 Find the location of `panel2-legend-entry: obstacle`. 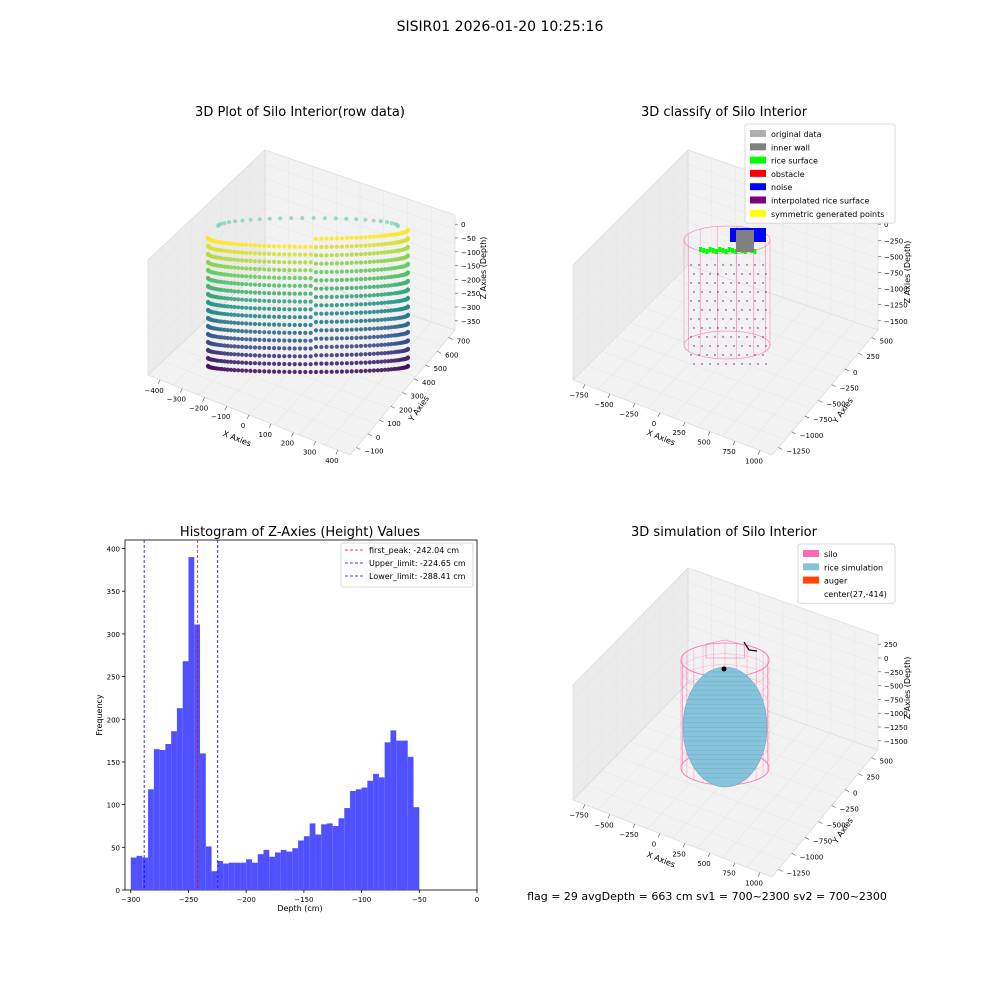

panel2-legend-entry: obstacle is located at coordinates (788, 174).